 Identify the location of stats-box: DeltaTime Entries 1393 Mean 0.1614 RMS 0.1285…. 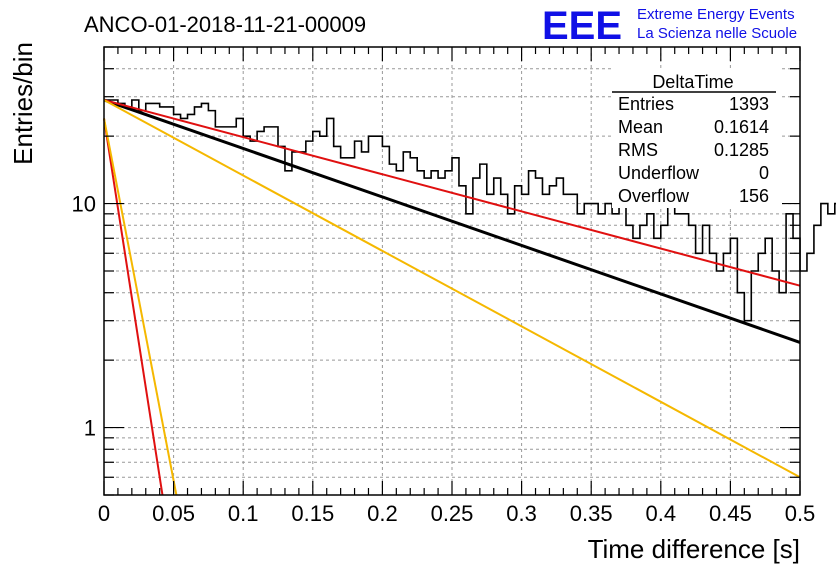
(697, 138).